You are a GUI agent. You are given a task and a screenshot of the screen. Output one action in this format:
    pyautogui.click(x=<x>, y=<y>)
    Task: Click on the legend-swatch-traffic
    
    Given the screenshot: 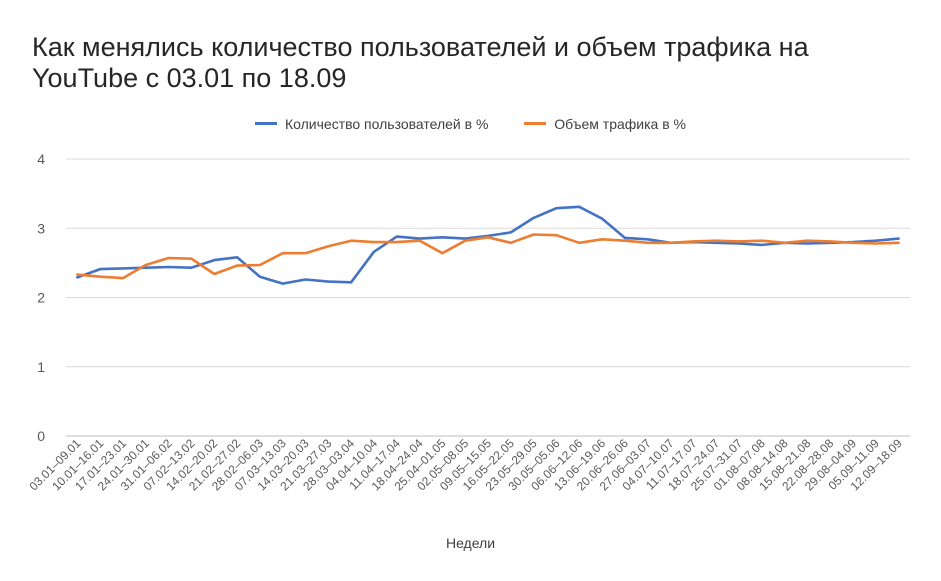 What is the action you would take?
    pyautogui.click(x=535, y=123)
    